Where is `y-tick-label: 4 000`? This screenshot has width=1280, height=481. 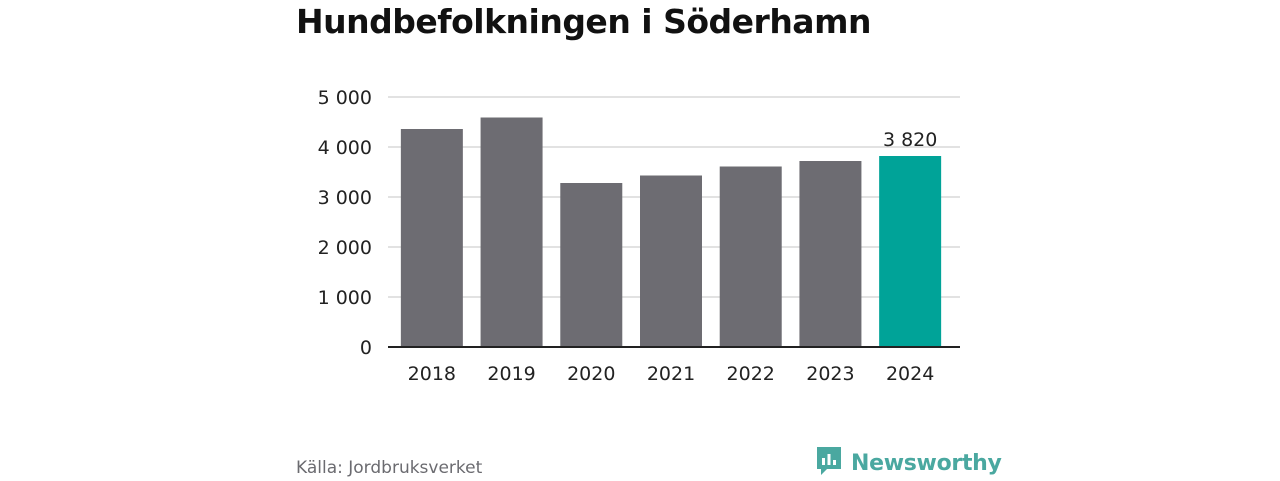 y-tick-label: 4 000 is located at coordinates (345, 148).